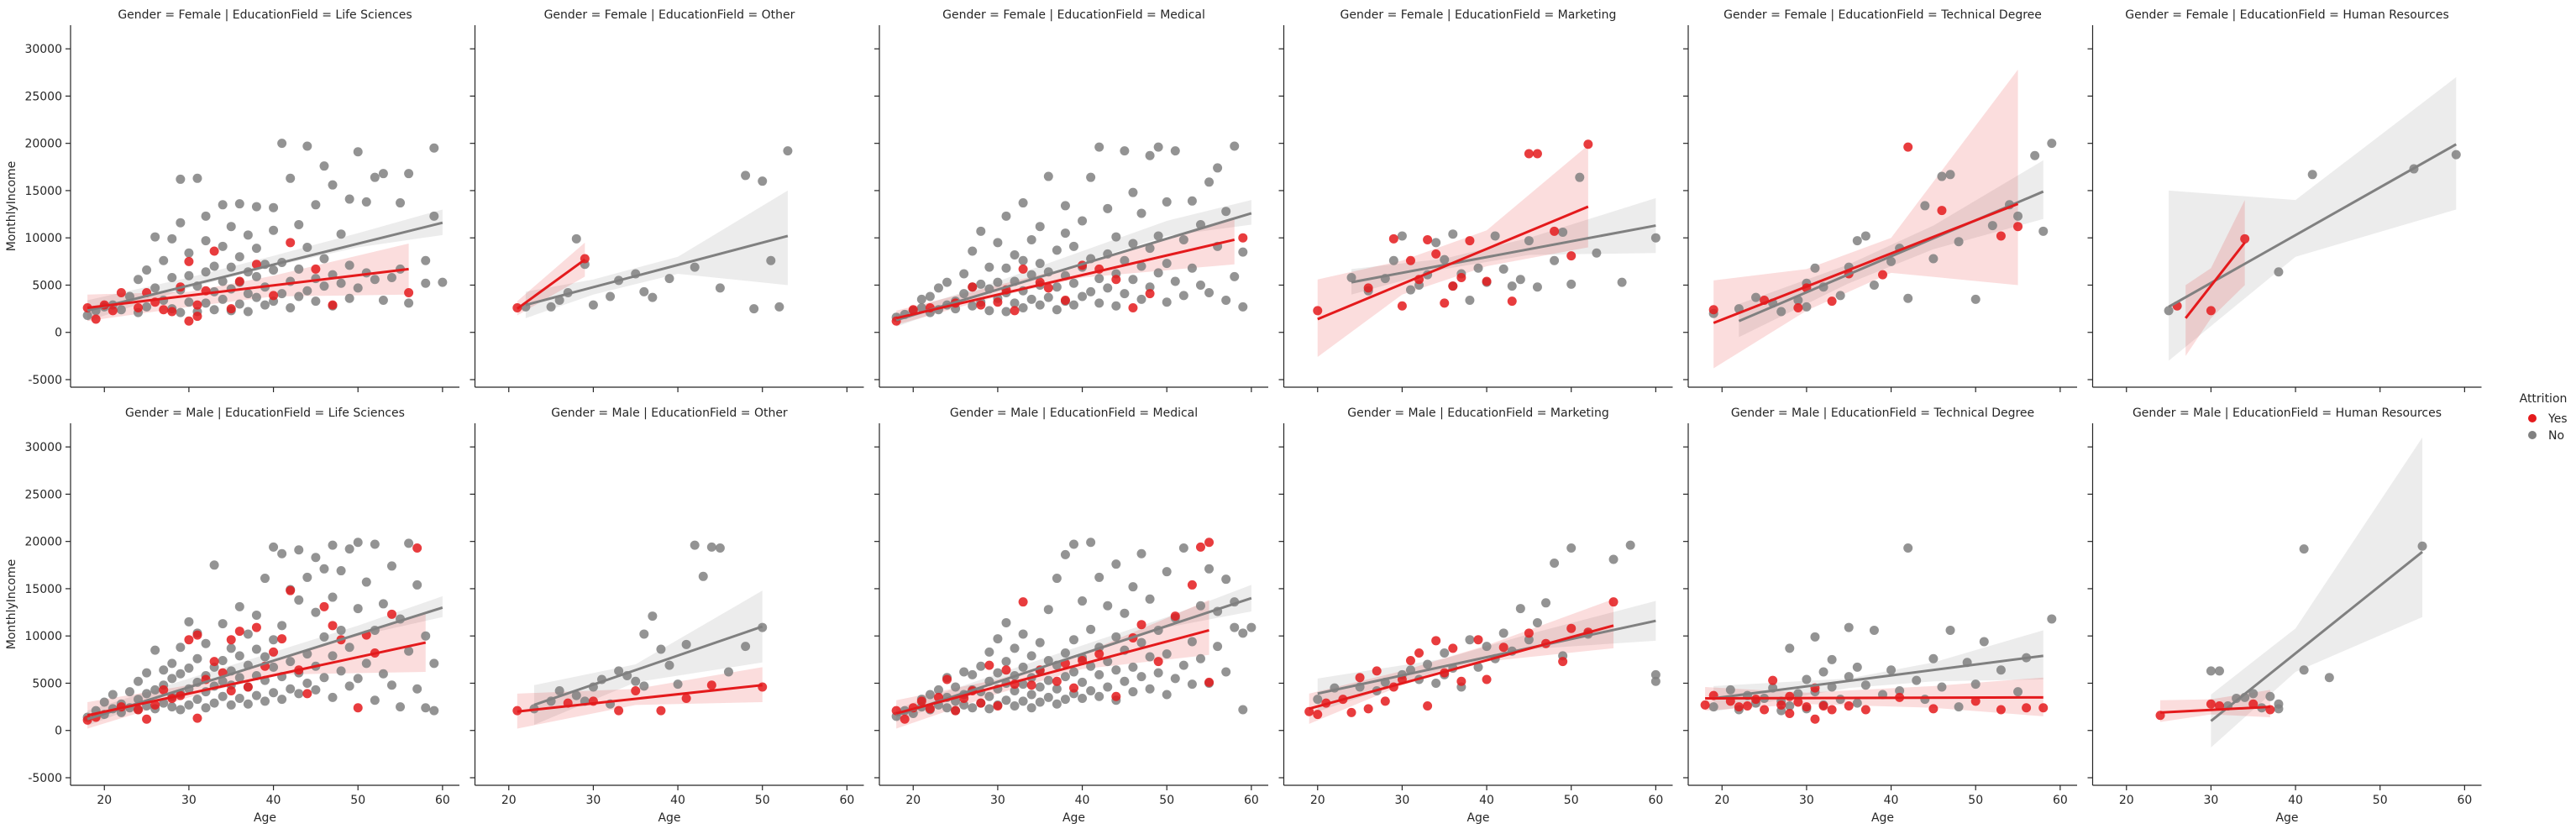 The image size is (2576, 834). What do you see at coordinates (2286, 818) in the screenshot?
I see `x-axis-label: Age` at bounding box center [2286, 818].